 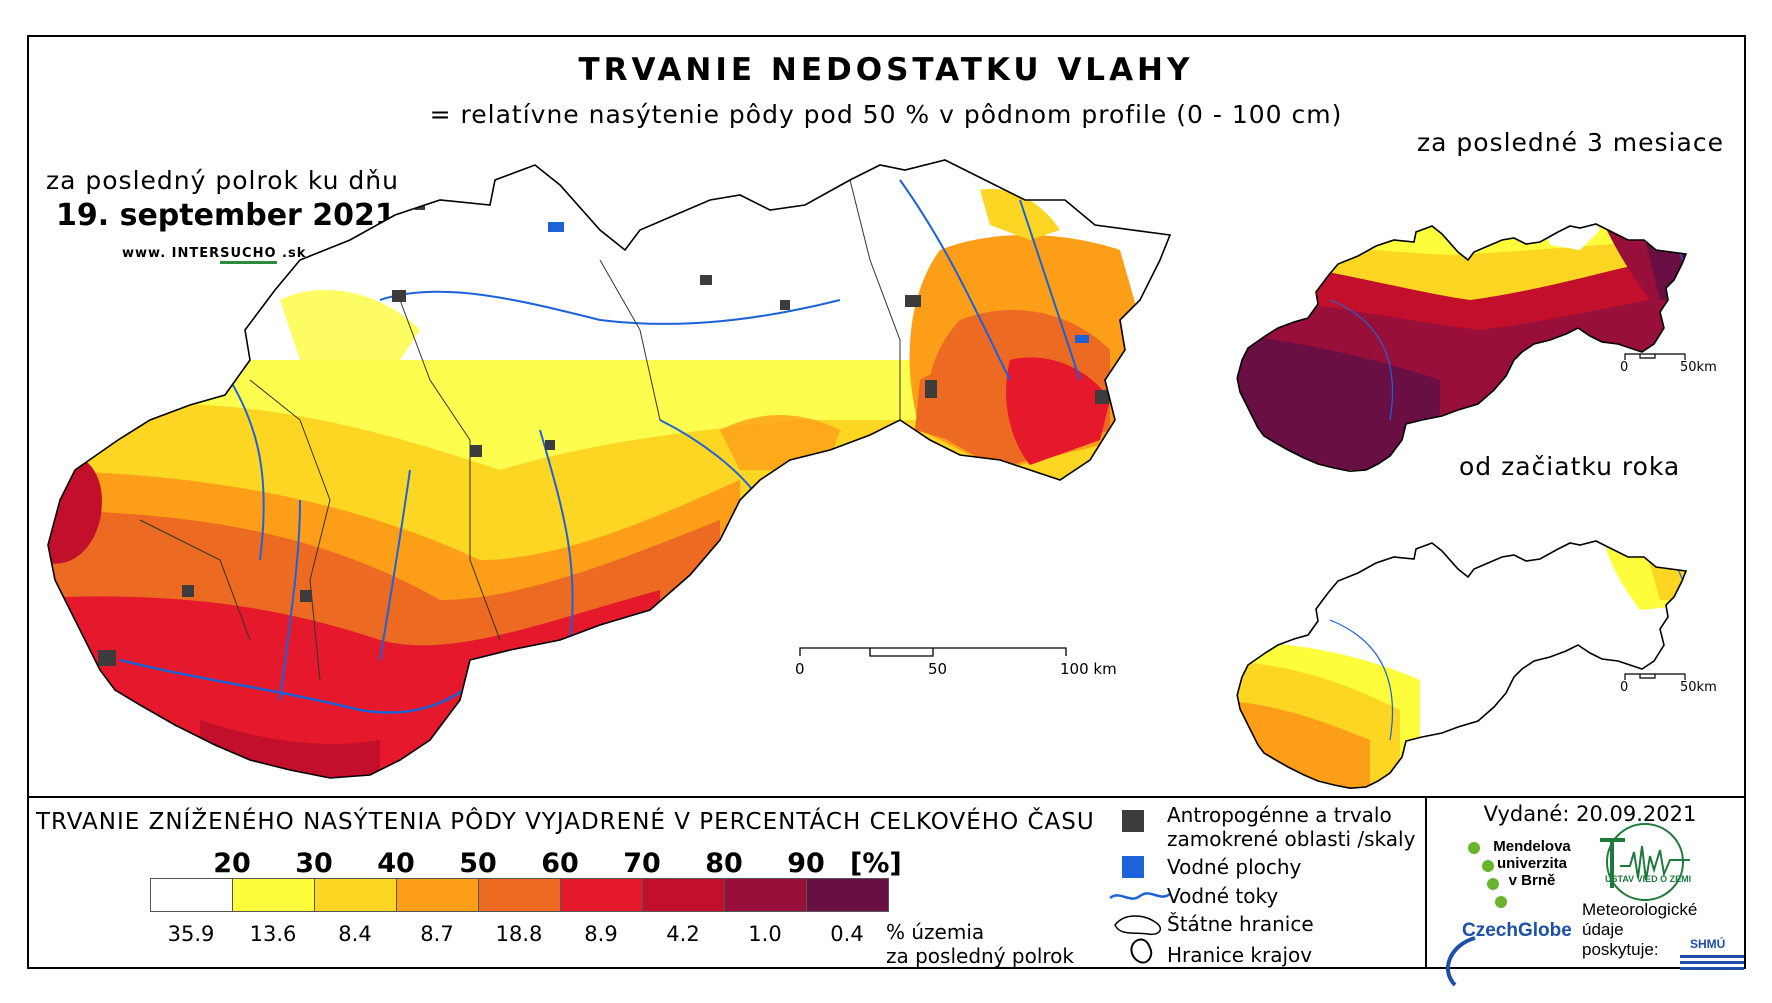 I want to click on inset-3m-scale-bar, so click(x=1655, y=356).